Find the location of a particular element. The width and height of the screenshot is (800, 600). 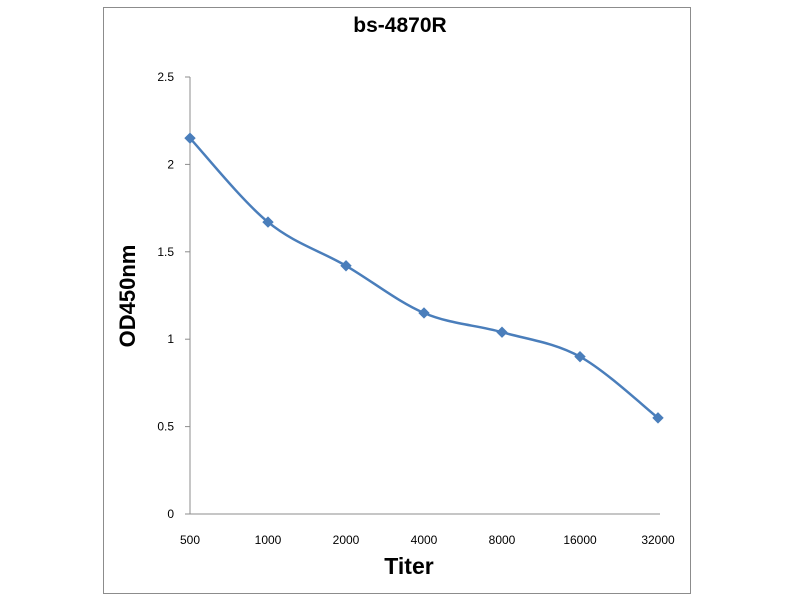

y-tick-label: 2 is located at coordinates (170, 164).